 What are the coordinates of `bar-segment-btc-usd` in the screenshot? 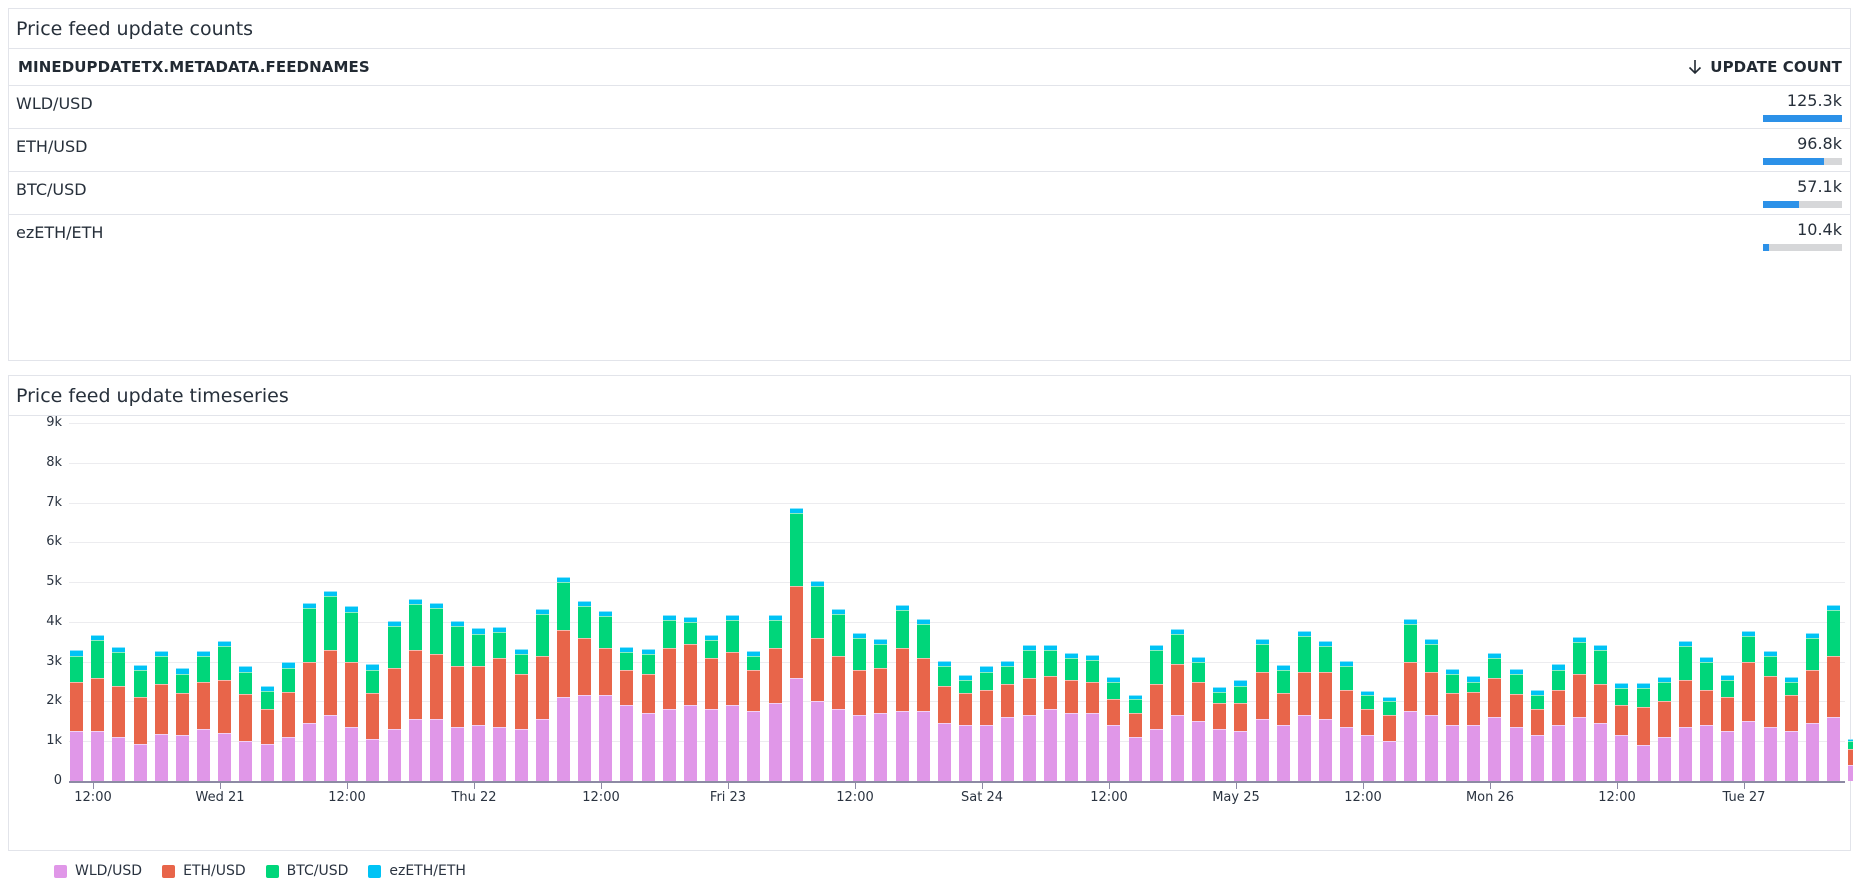 It's located at (225, 662).